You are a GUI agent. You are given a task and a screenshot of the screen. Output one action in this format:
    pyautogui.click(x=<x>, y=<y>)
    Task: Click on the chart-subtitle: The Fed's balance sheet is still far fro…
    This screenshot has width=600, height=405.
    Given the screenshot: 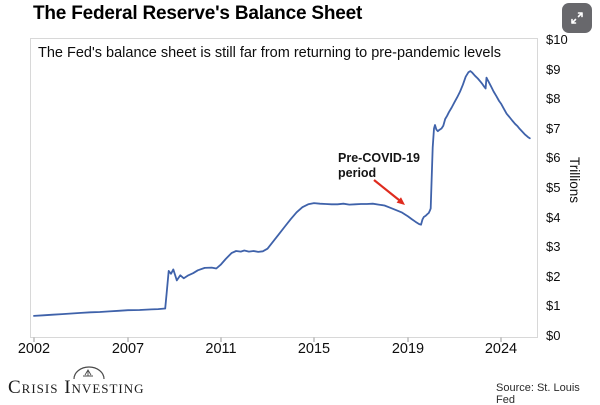 What is the action you would take?
    pyautogui.click(x=269, y=53)
    